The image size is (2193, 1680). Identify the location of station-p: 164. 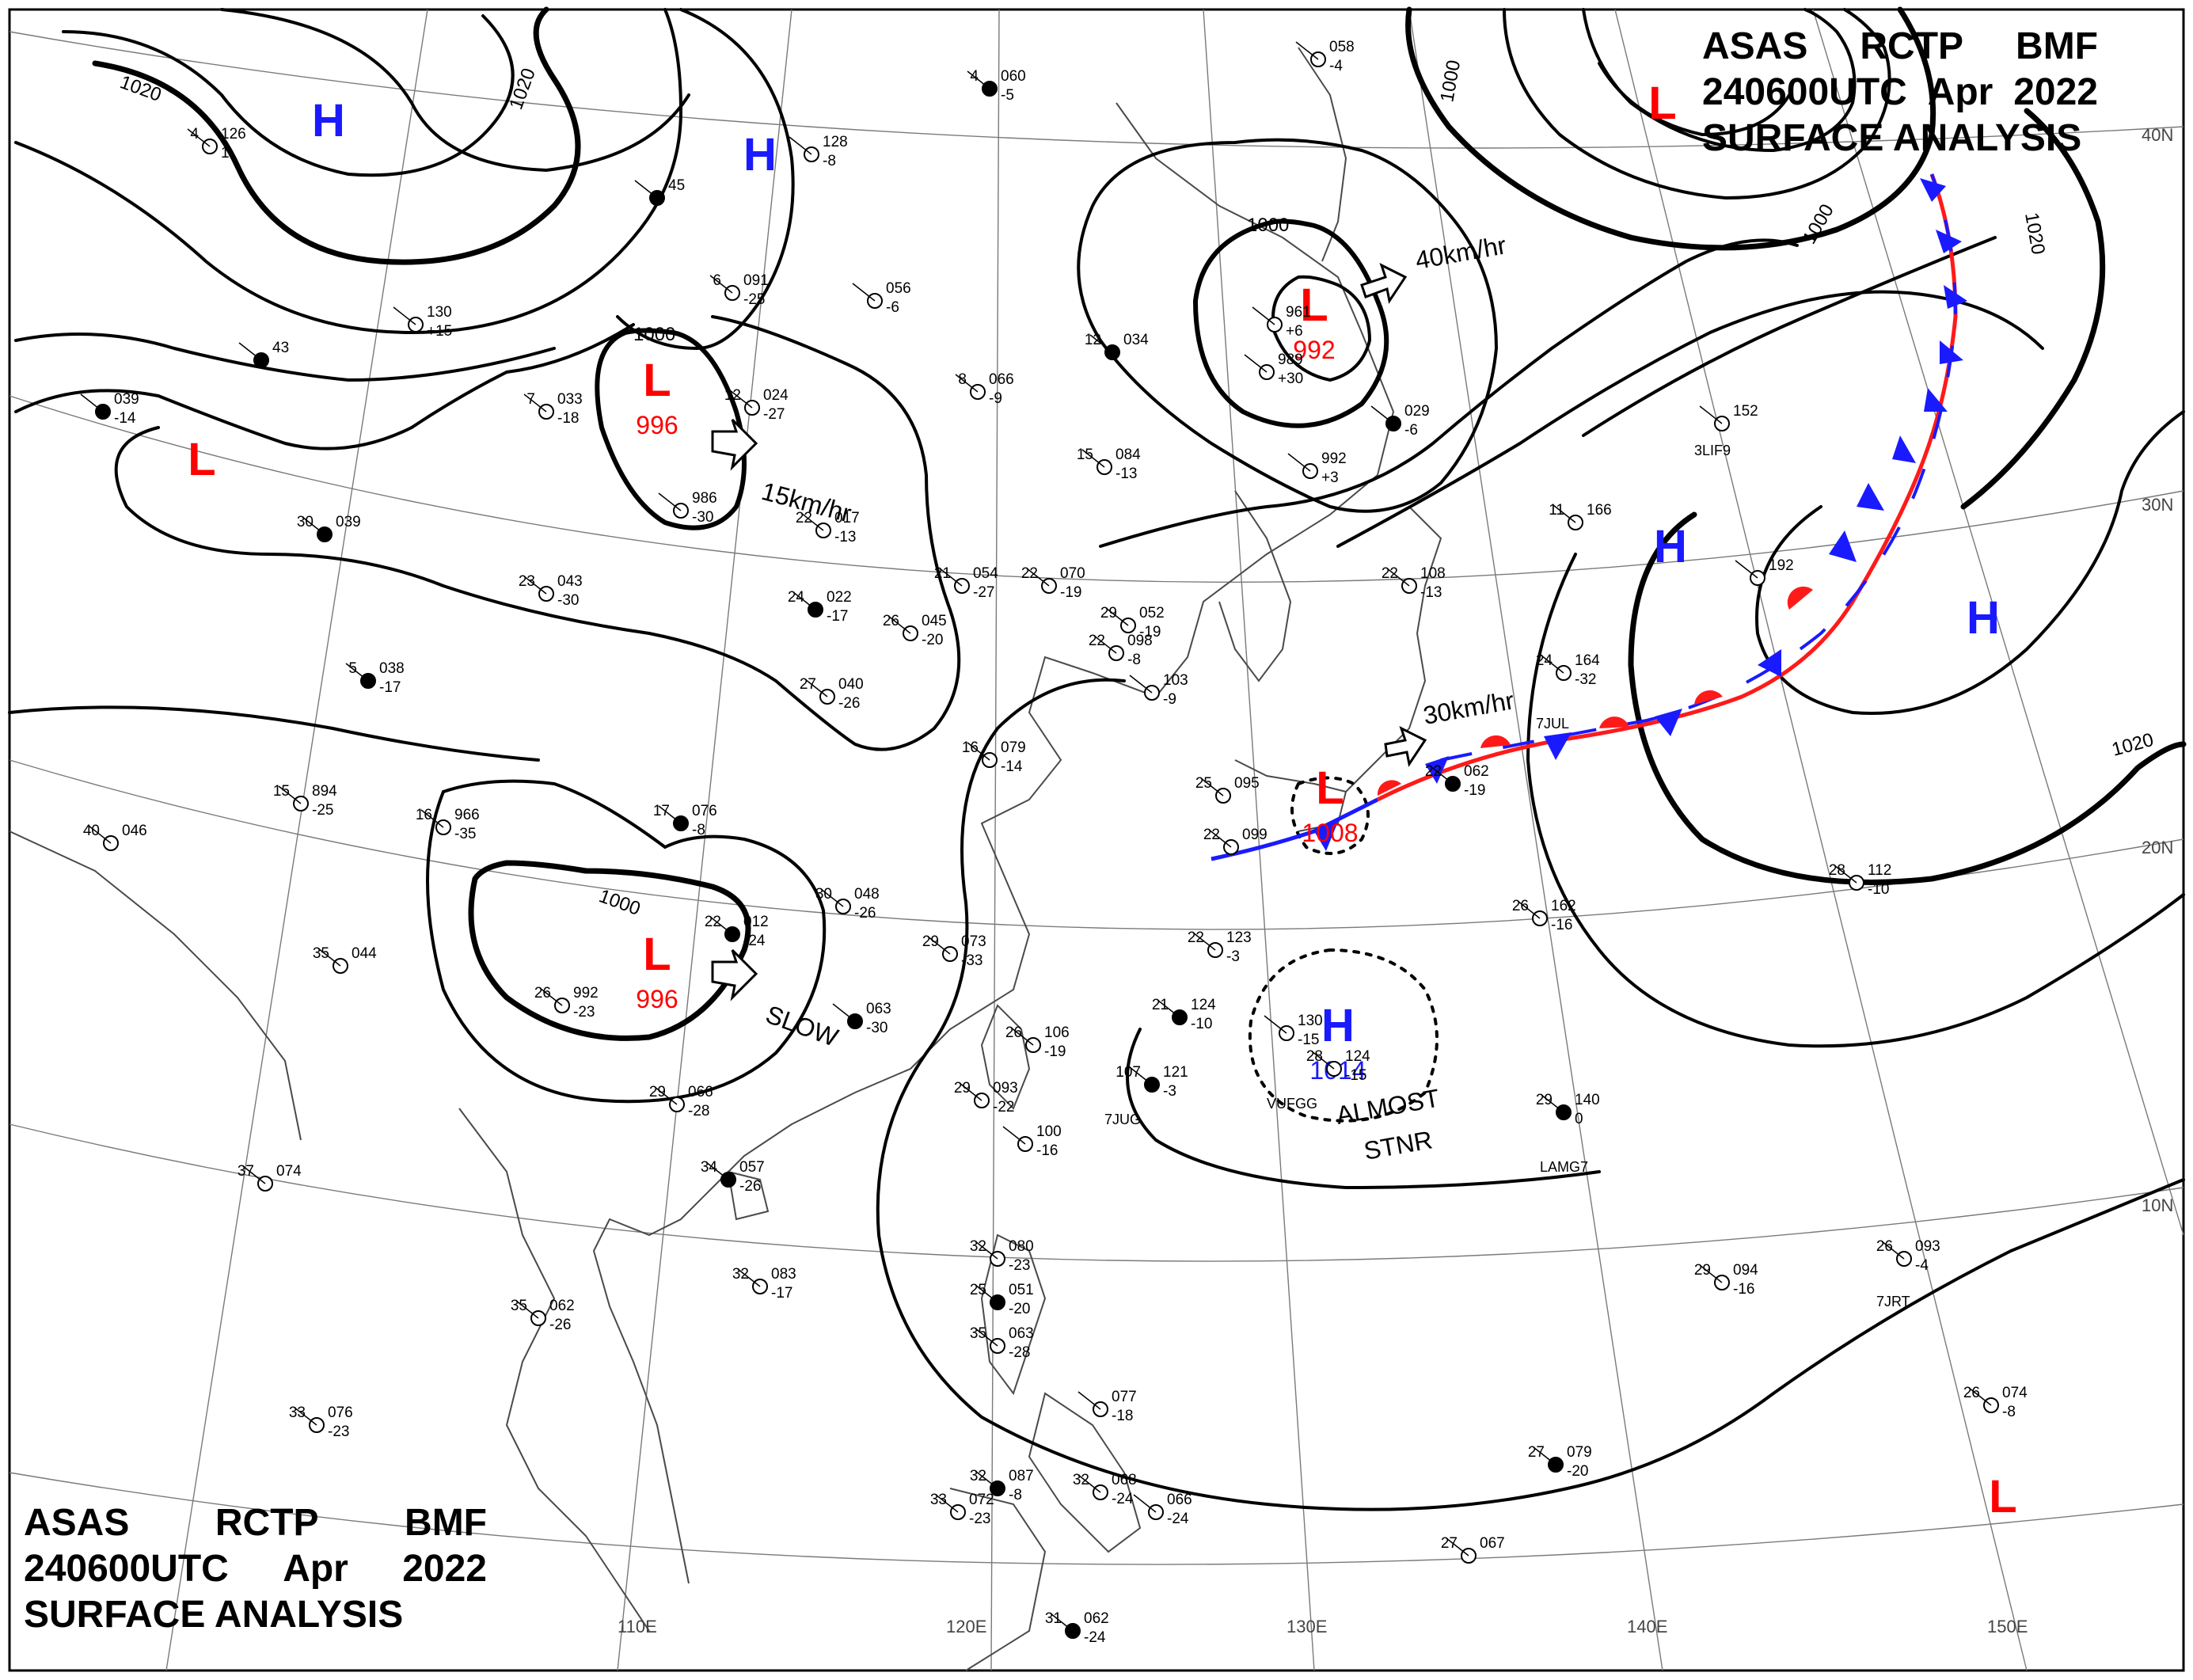
(1587, 660).